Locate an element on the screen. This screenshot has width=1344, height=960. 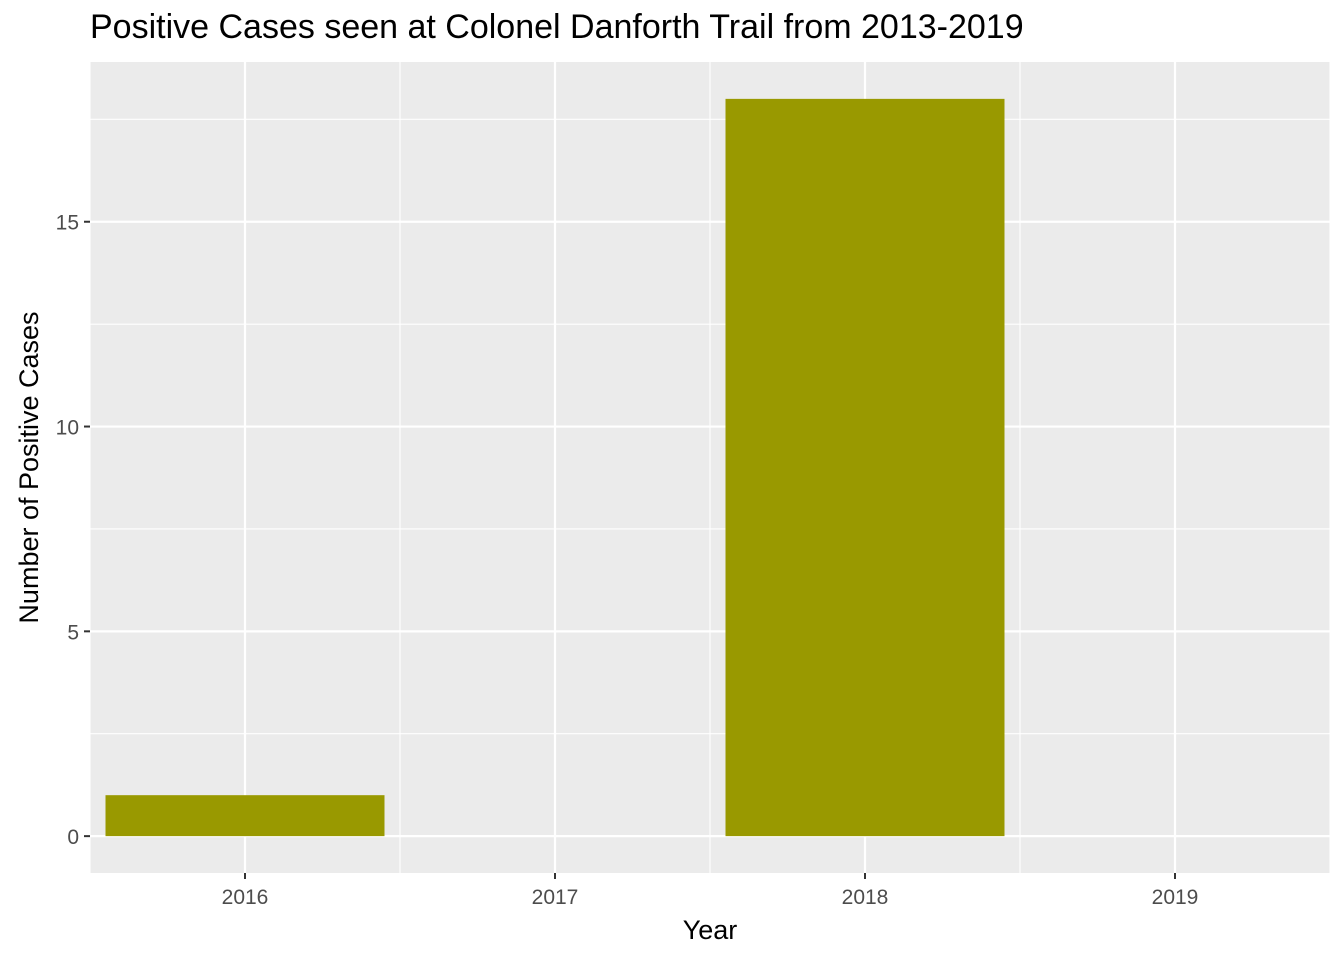
x-axis-label: Year is located at coordinates (710, 930).